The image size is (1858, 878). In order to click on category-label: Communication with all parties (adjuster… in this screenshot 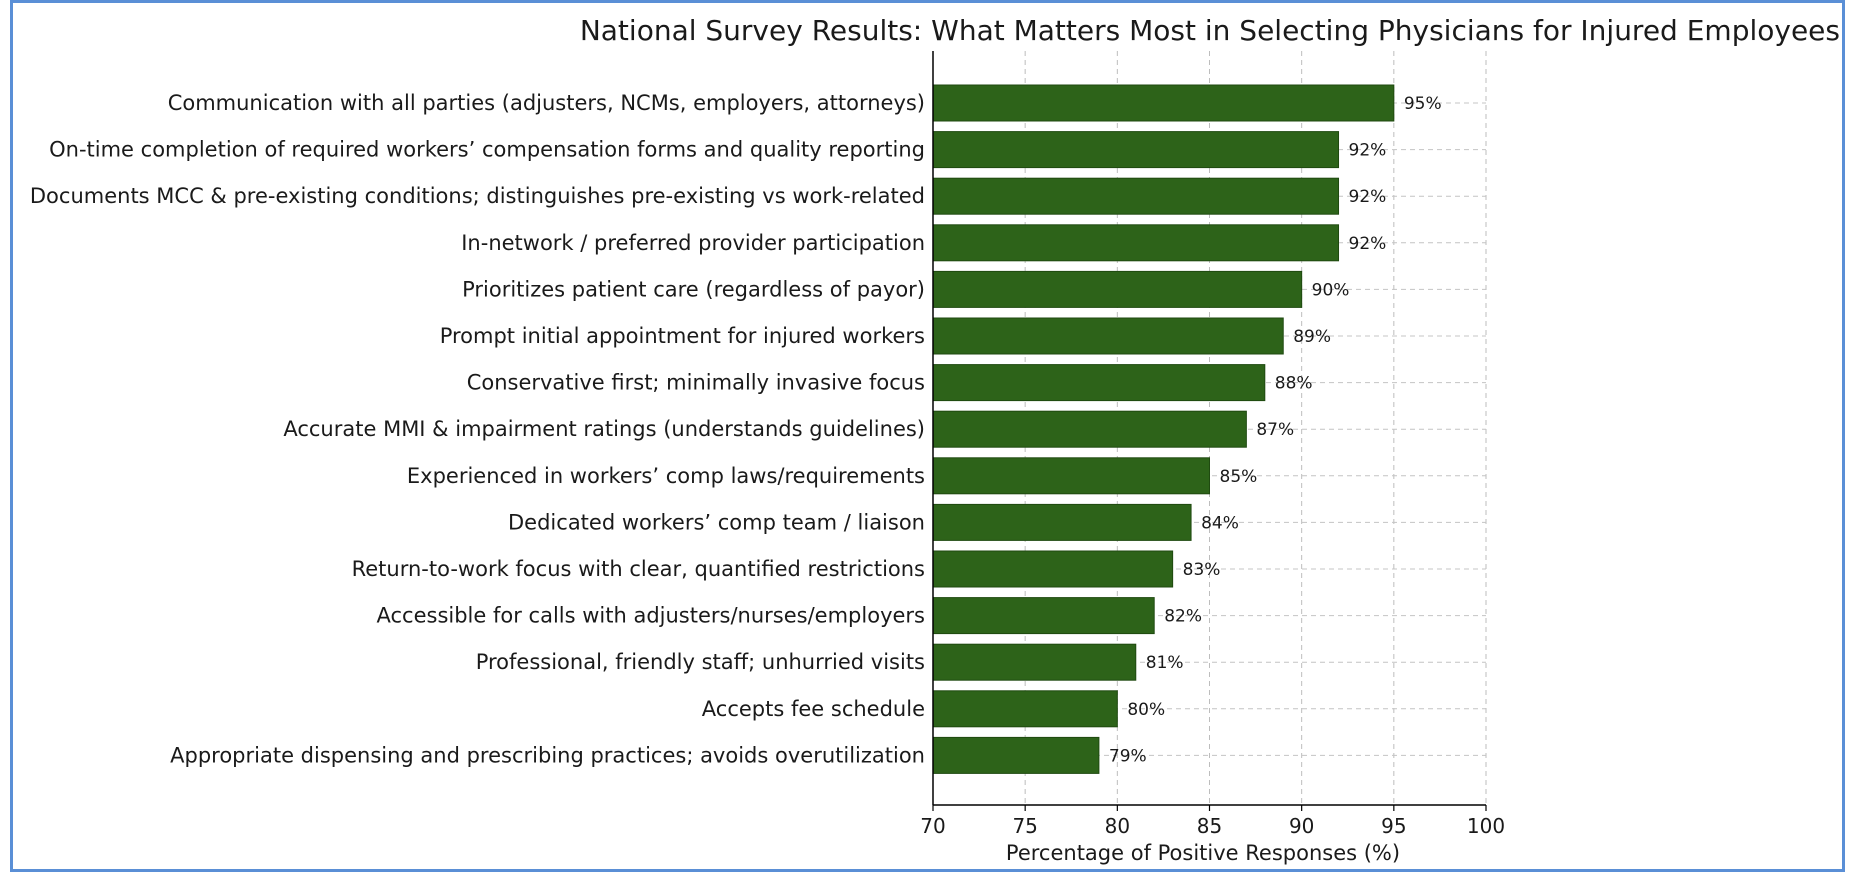, I will do `click(546, 103)`.